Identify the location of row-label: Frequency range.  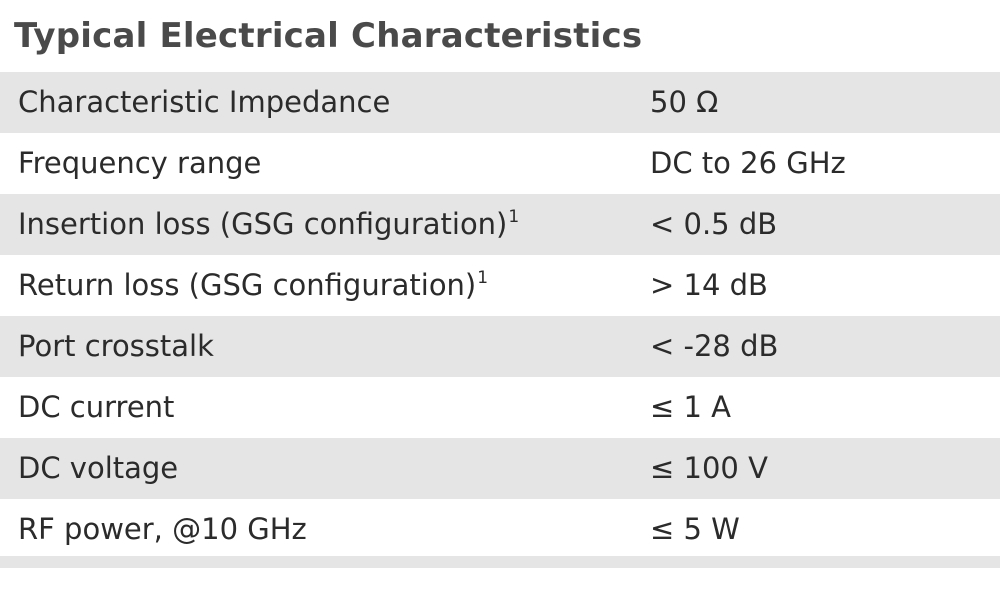
(140, 163).